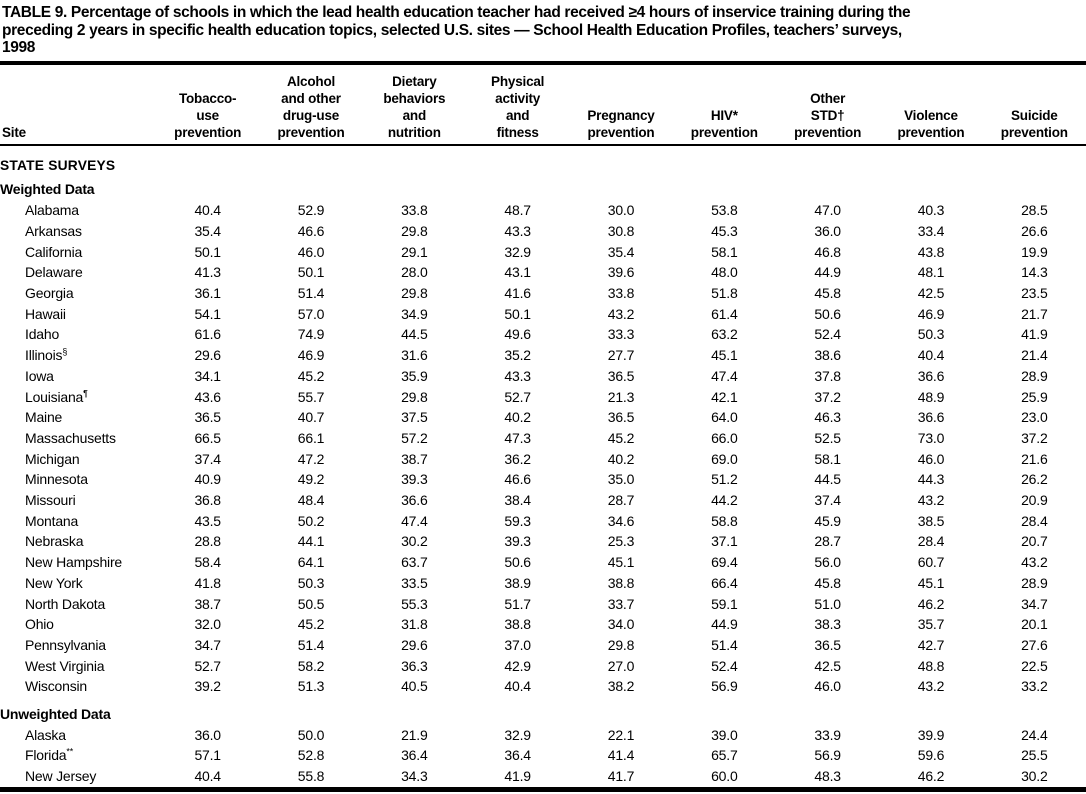 Image resolution: width=1086 pixels, height=794 pixels. I want to click on value-cell: 60.0, so click(724, 776).